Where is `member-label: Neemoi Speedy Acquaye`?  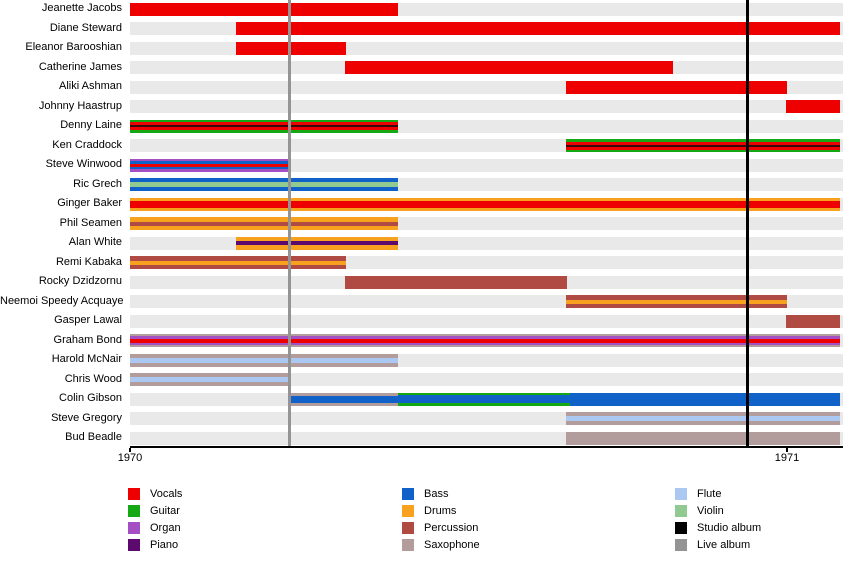
member-label: Neemoi Speedy Acquaye is located at coordinates (62, 300).